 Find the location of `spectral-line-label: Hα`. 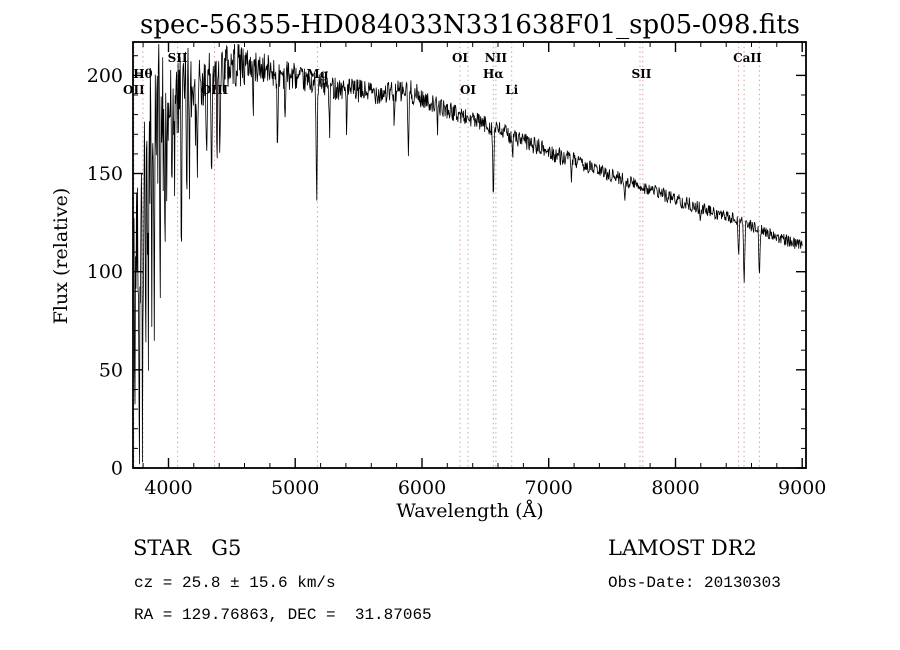

spectral-line-label: Hα is located at coordinates (493, 74).